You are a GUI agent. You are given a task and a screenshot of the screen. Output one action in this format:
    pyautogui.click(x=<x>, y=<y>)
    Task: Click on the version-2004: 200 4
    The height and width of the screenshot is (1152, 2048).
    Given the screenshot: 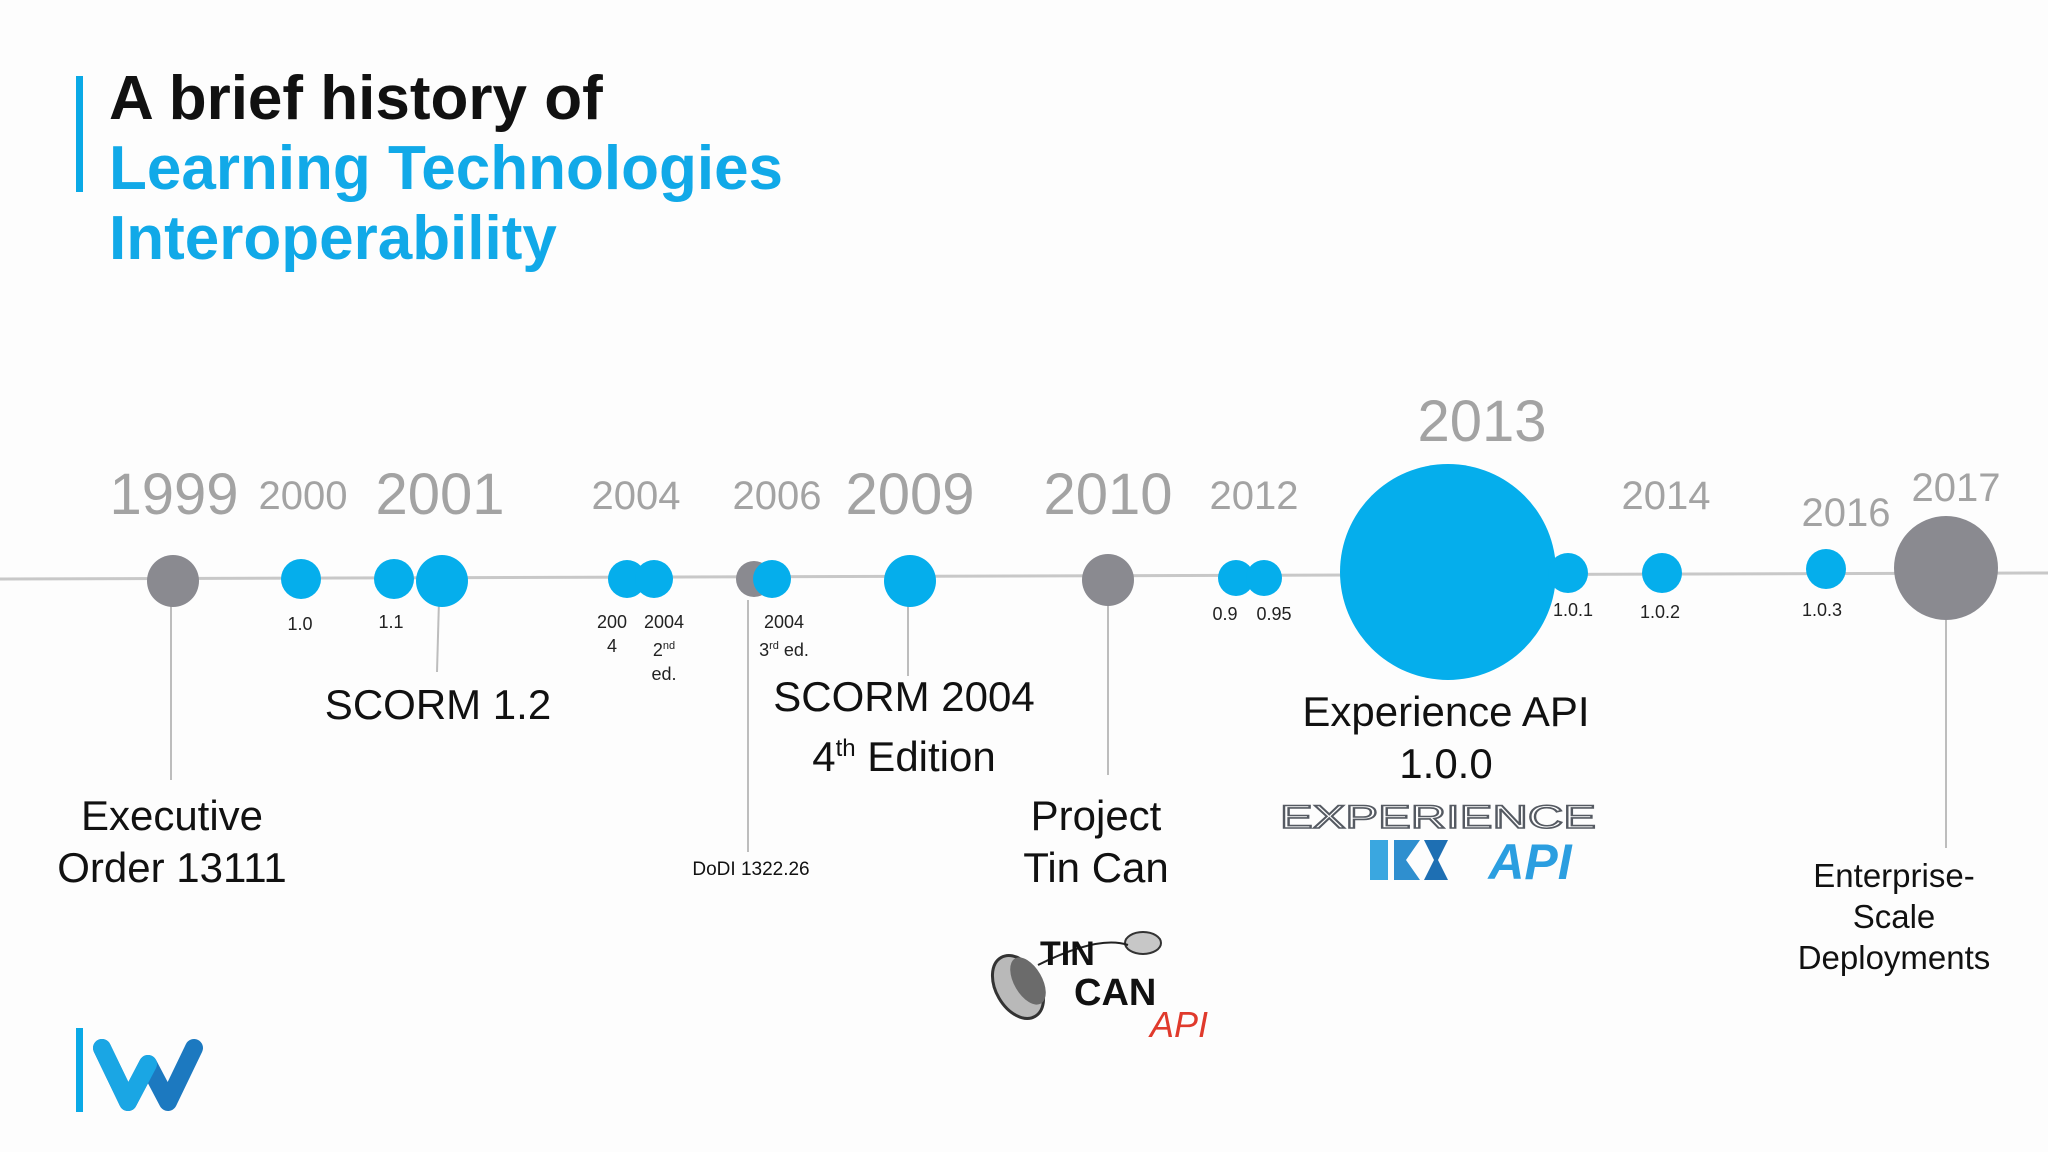 What is the action you would take?
    pyautogui.click(x=612, y=634)
    